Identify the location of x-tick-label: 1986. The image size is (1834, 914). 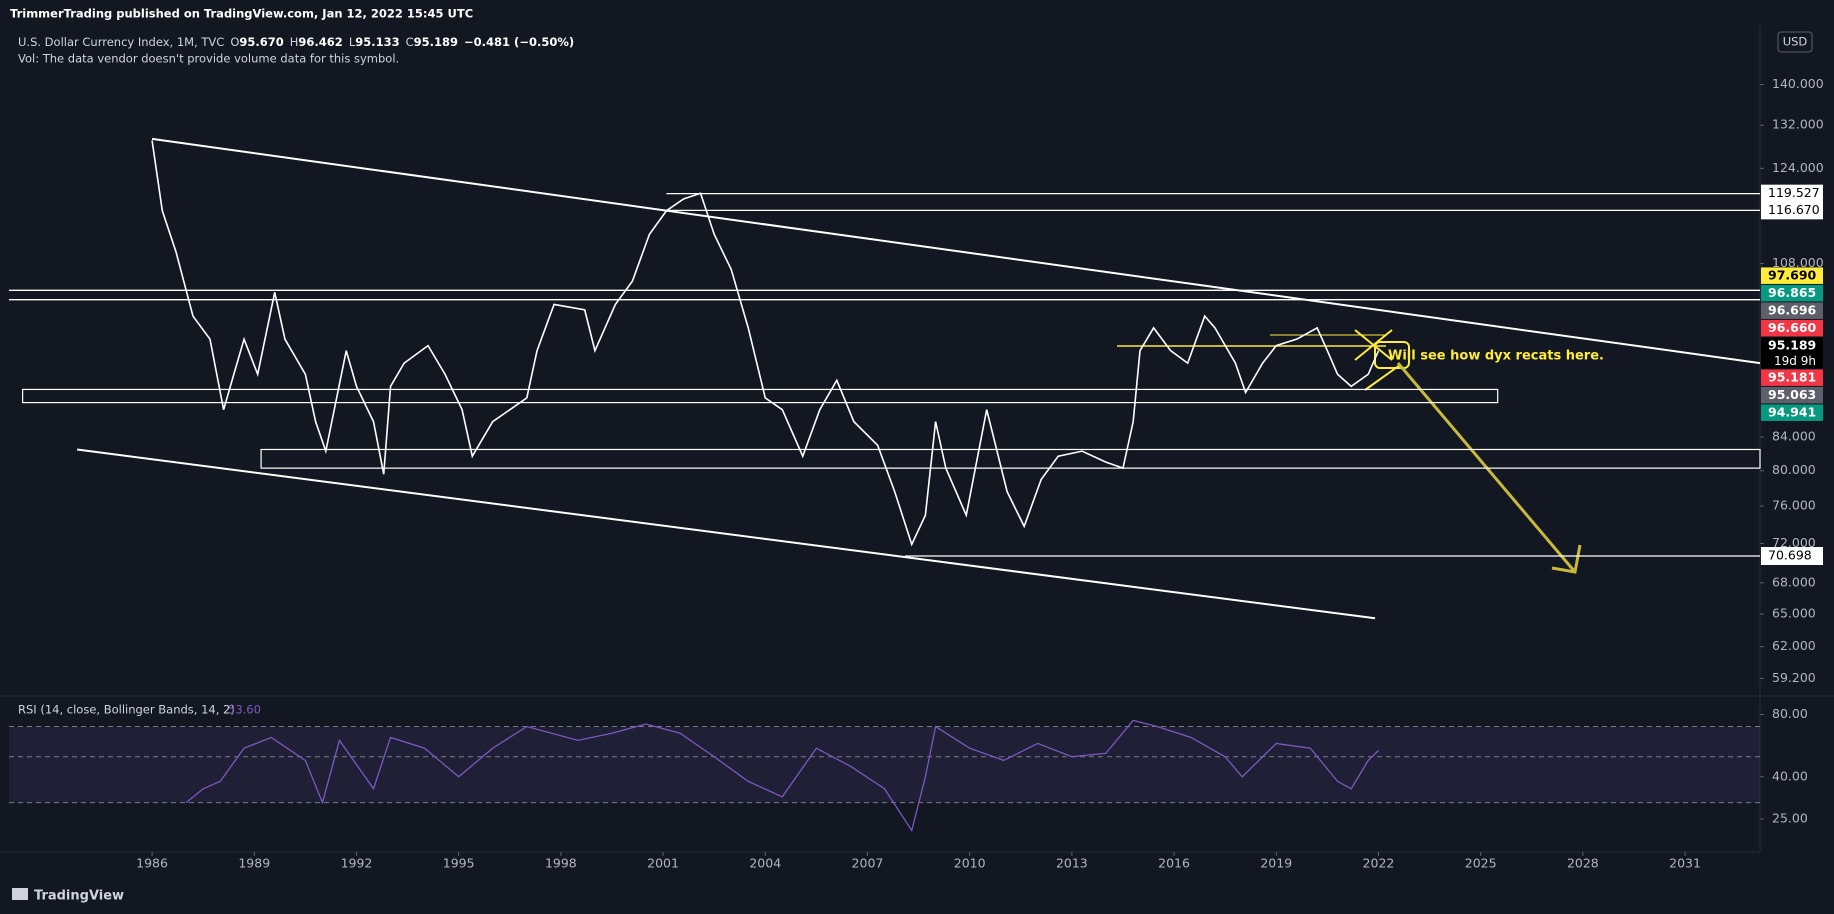
(152, 863).